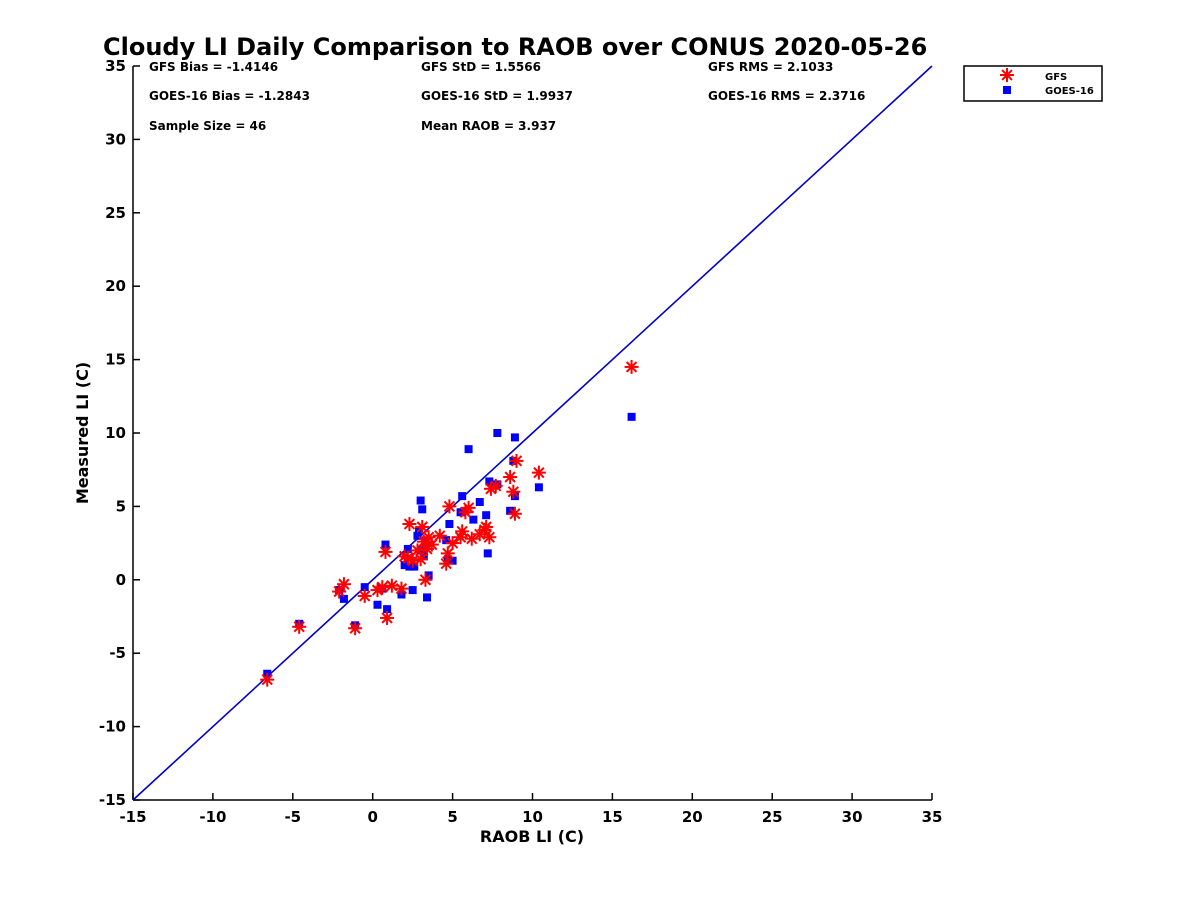 The width and height of the screenshot is (1200, 900). Describe the element at coordinates (115, 286) in the screenshot. I see `y-tick-label: 20` at that location.